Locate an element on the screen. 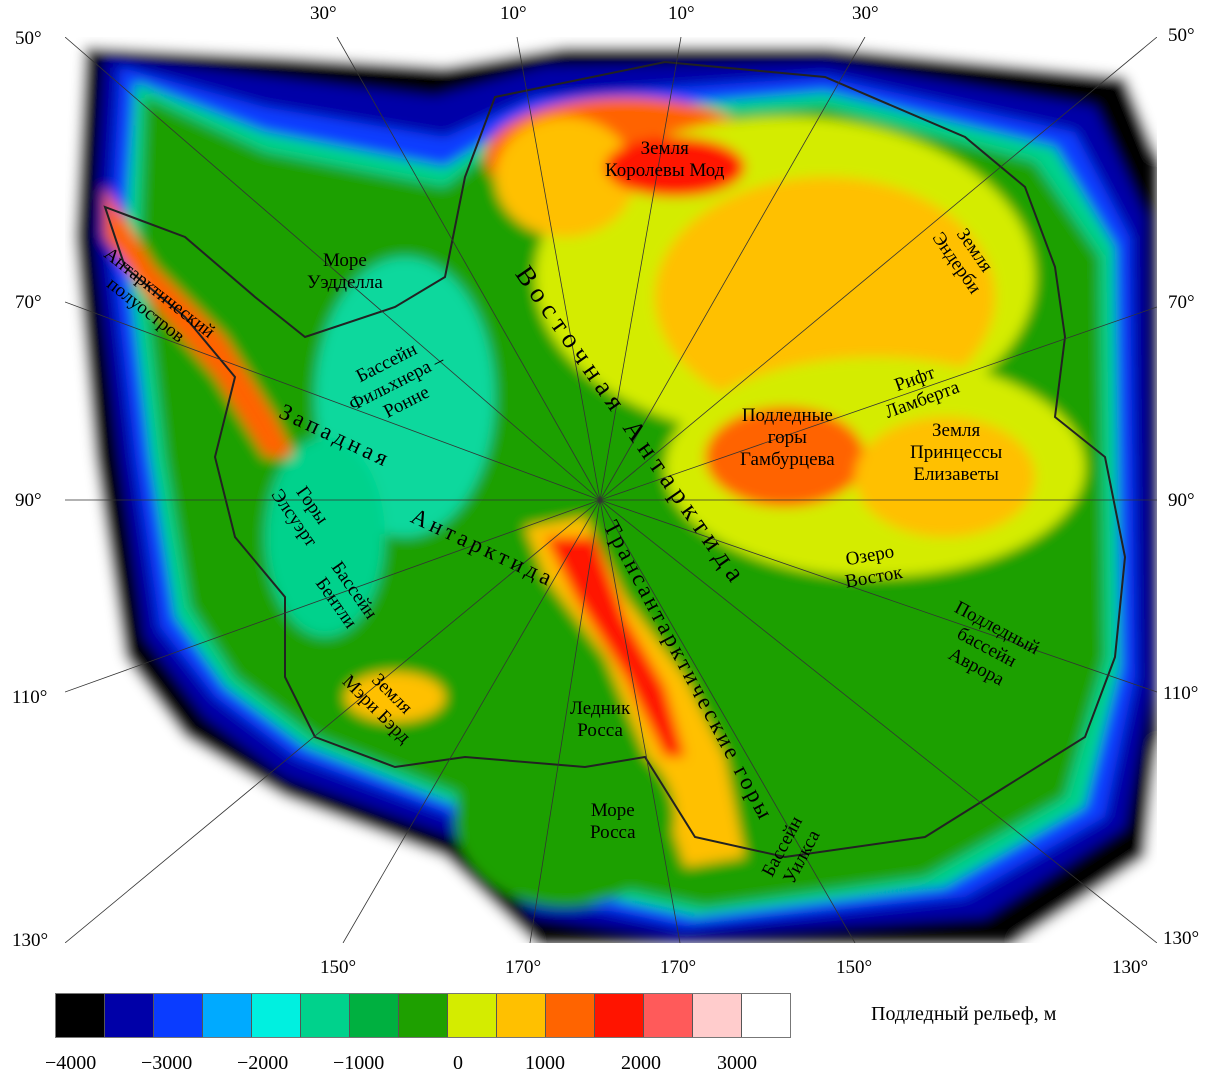  legend-tick-label: −4000 is located at coordinates (71, 1063).